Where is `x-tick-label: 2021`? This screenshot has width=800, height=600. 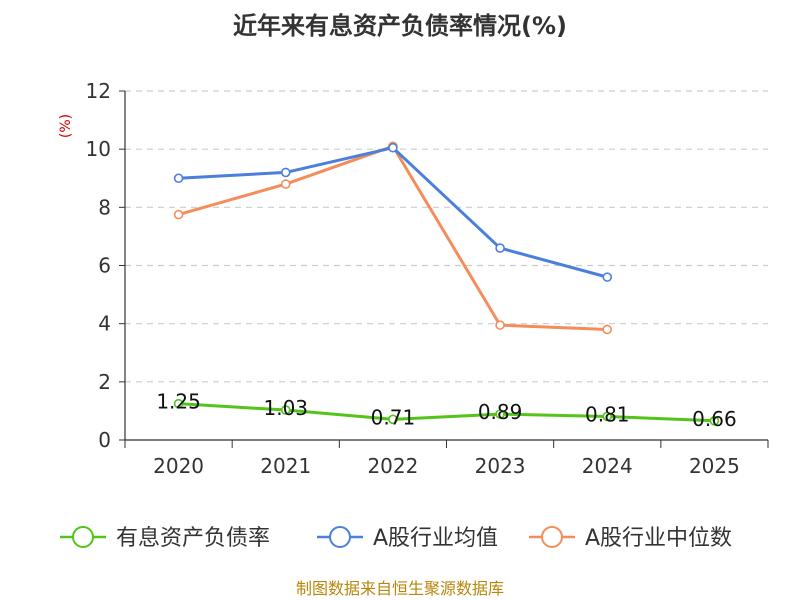 x-tick-label: 2021 is located at coordinates (285, 466).